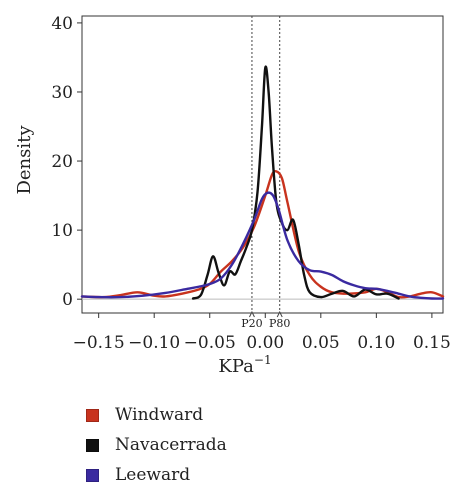 The image size is (462, 500). What do you see at coordinates (62, 231) in the screenshot?
I see `y-tick-label: 10` at bounding box center [62, 231].